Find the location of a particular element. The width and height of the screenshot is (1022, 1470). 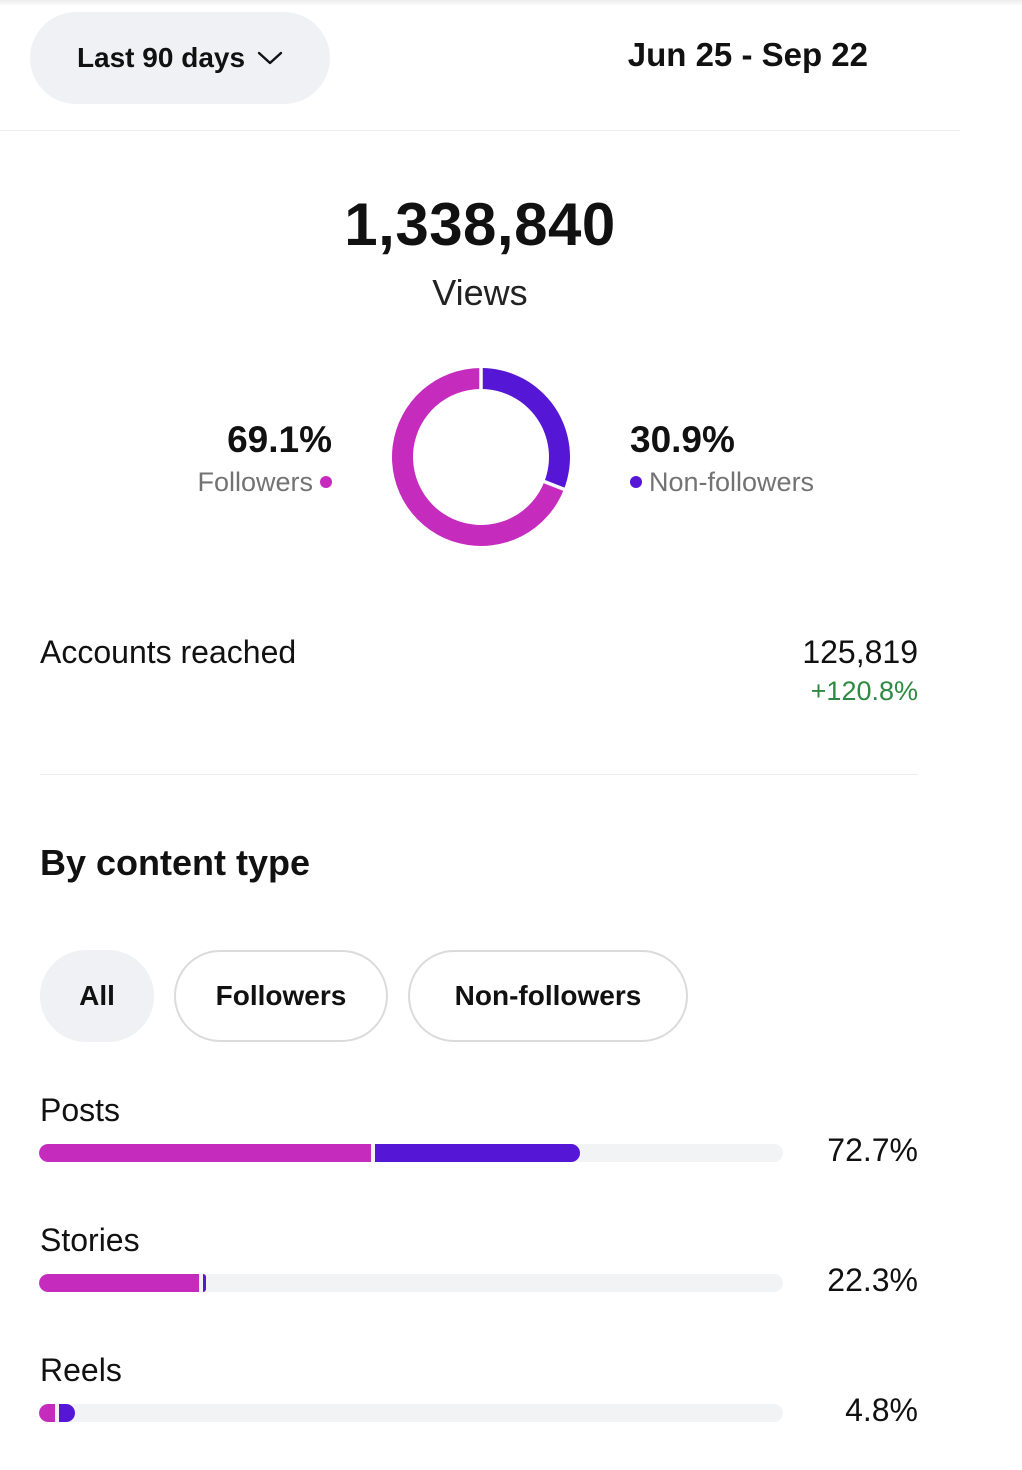

content-type-label: Reels is located at coordinates (81, 1370).